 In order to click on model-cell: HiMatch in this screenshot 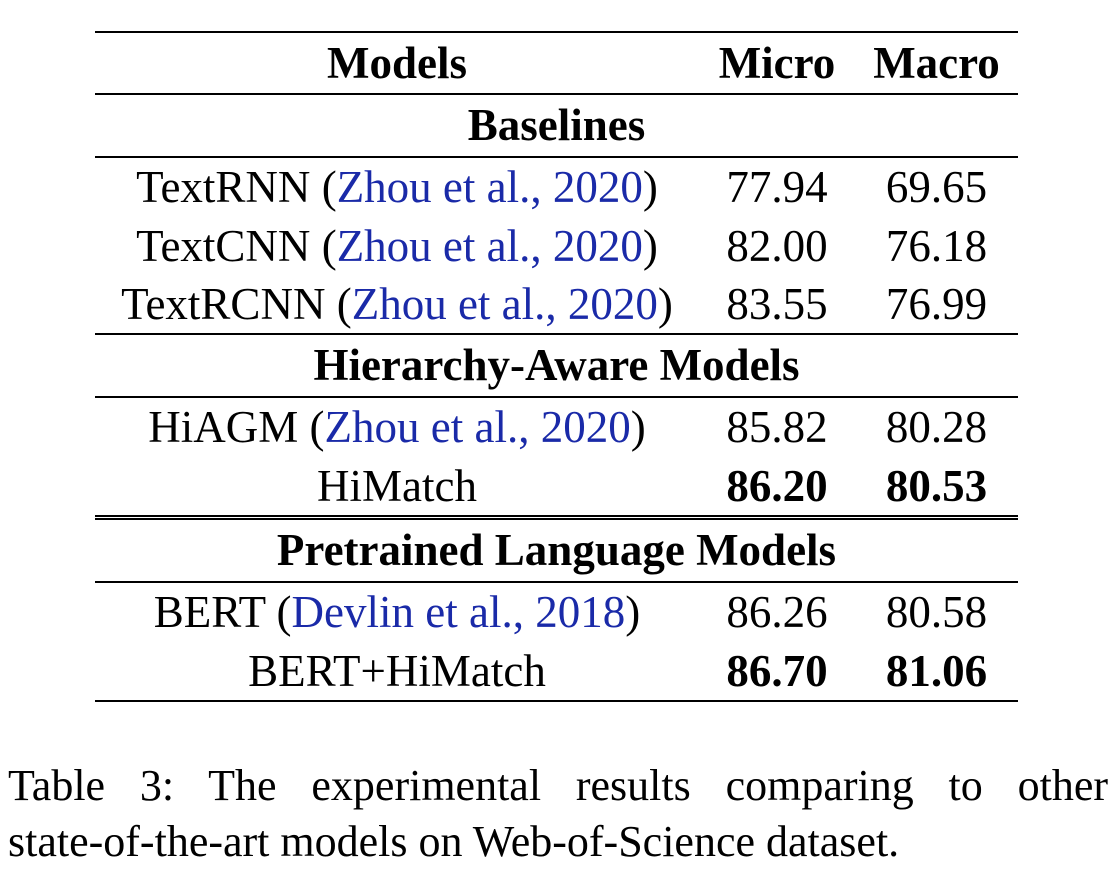, I will do `click(397, 487)`.